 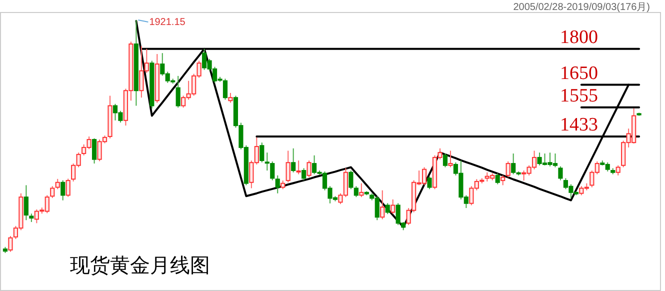 What do you see at coordinates (140, 266) in the screenshot?
I see `text: 现货黄金月线图` at bounding box center [140, 266].